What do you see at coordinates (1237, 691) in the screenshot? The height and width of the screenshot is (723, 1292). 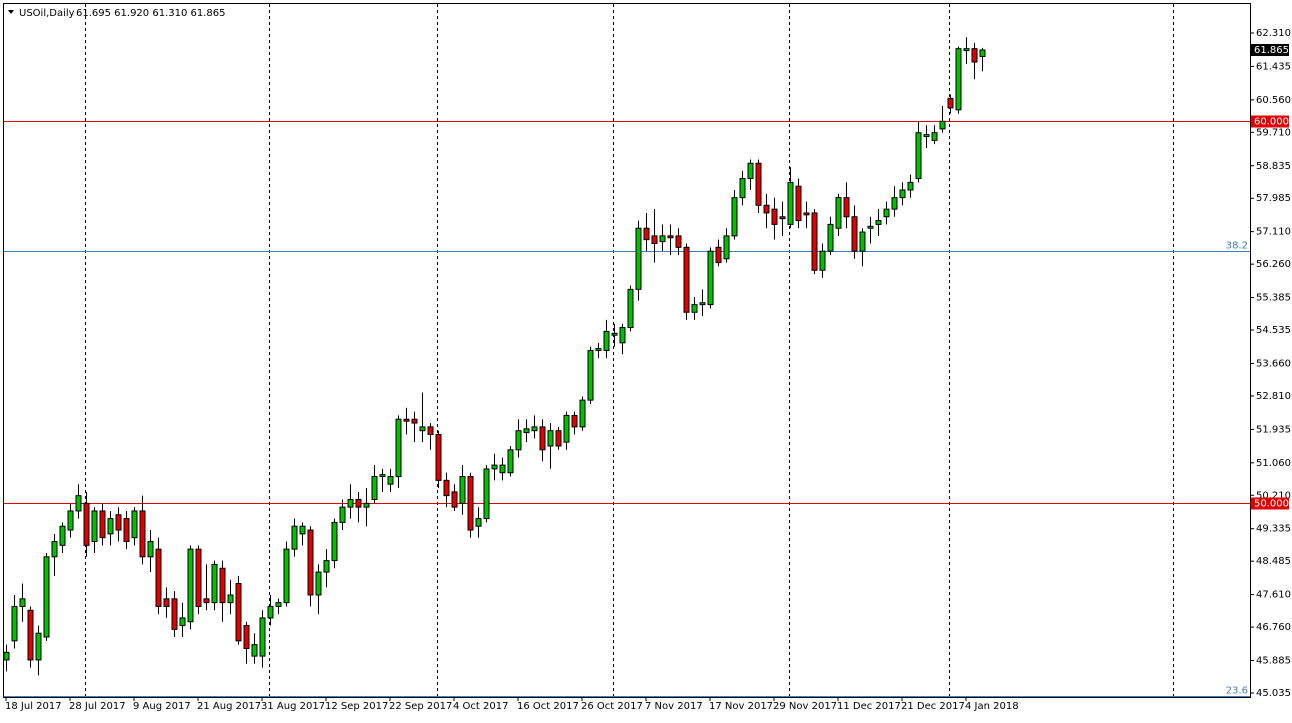 I see `fib-level-label: 23.6` at bounding box center [1237, 691].